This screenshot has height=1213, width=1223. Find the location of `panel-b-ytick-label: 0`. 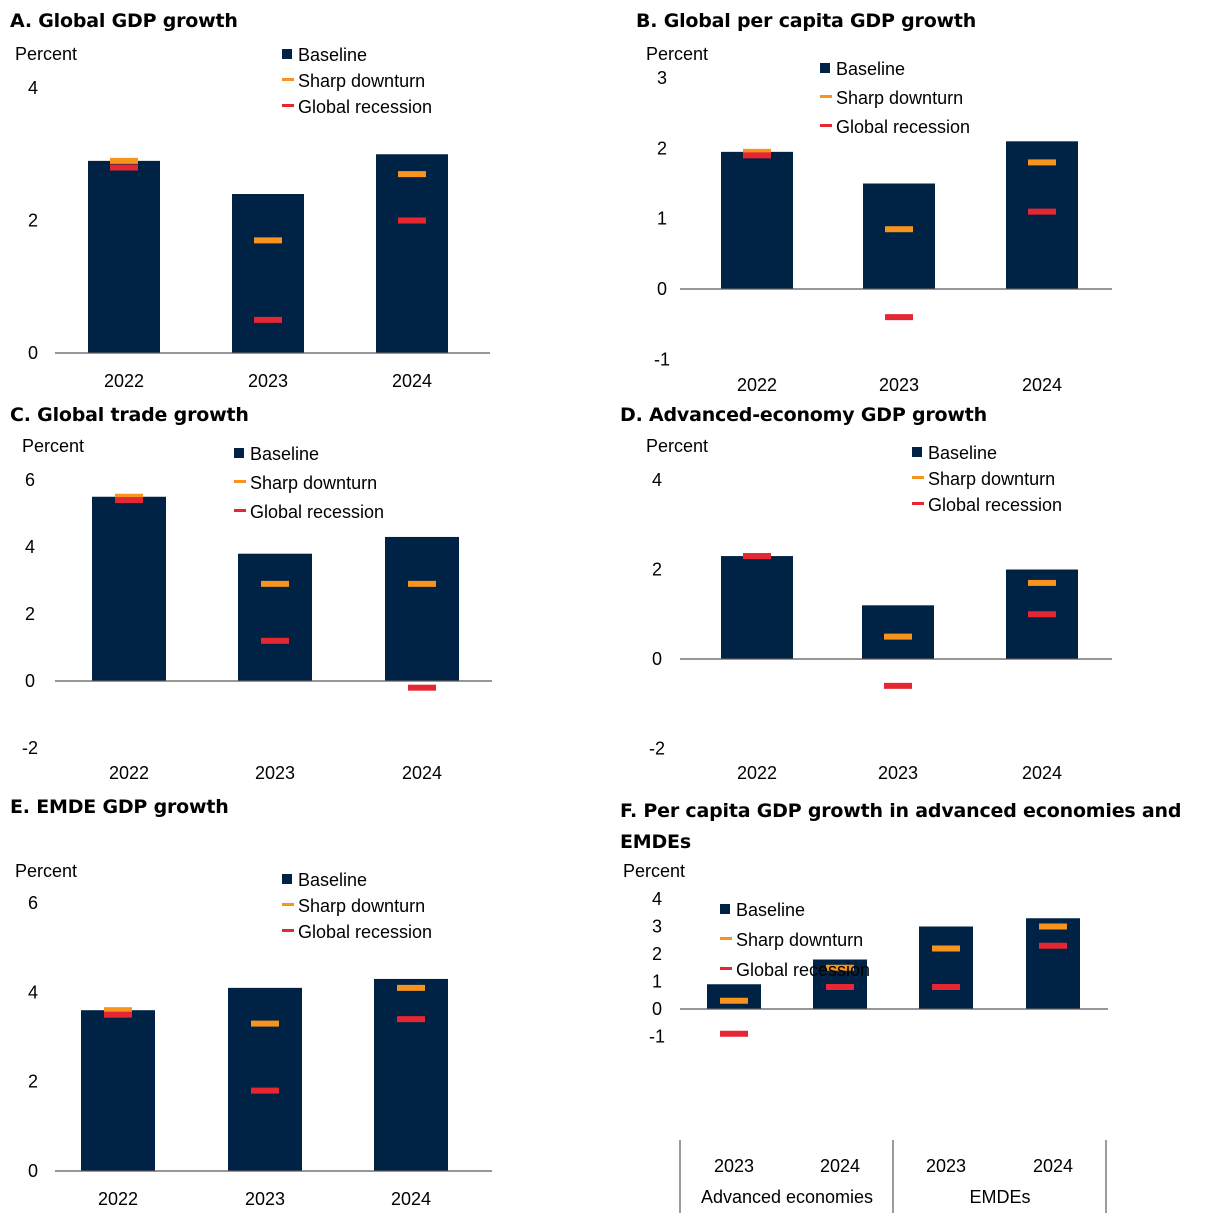

panel-b-ytick-label: 0 is located at coordinates (662, 289).